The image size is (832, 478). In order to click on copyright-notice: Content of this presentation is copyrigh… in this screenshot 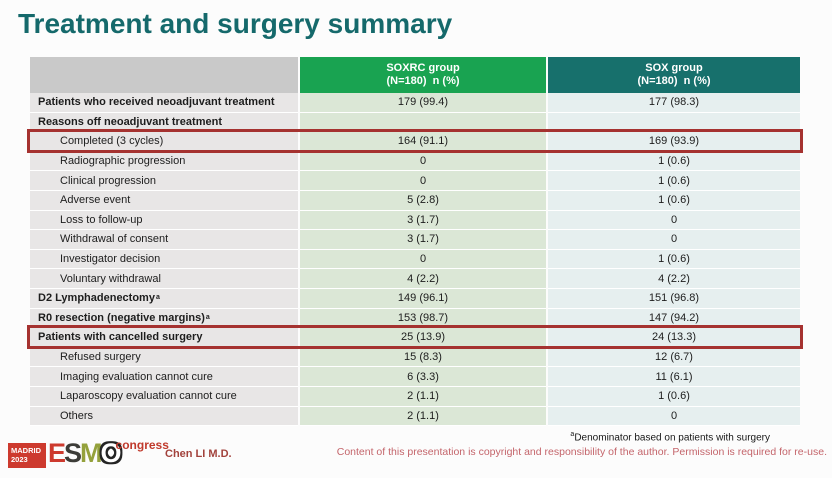, I will do `click(581, 452)`.